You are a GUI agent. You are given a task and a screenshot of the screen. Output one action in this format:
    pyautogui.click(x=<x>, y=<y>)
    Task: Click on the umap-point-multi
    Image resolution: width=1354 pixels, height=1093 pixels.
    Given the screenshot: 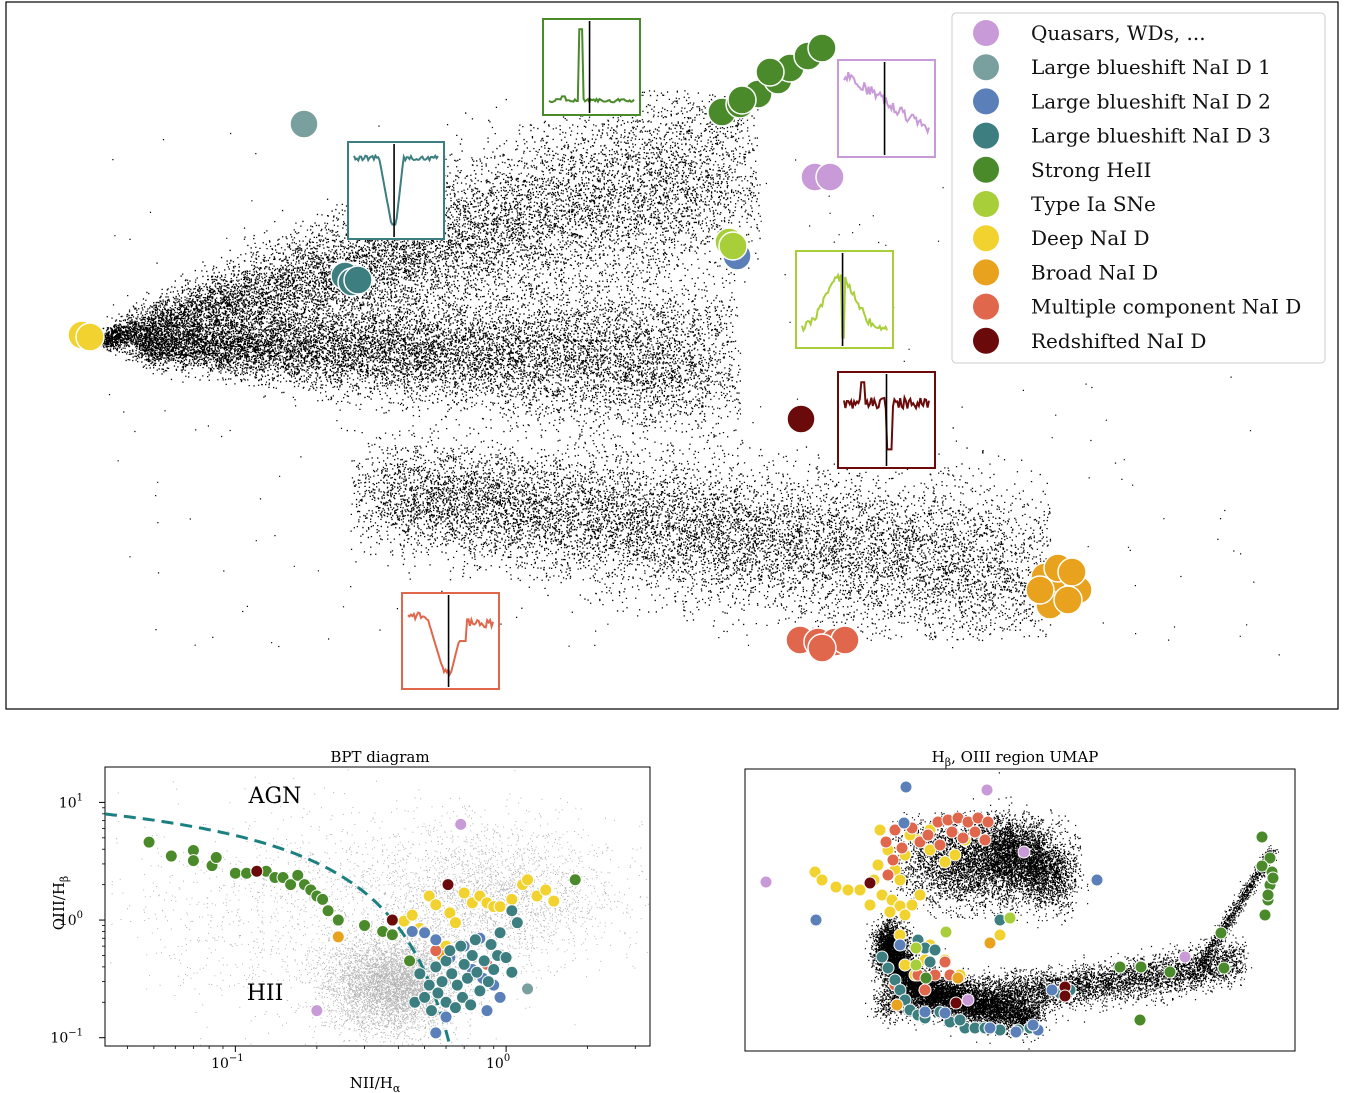 What is the action you would take?
    pyautogui.click(x=822, y=648)
    